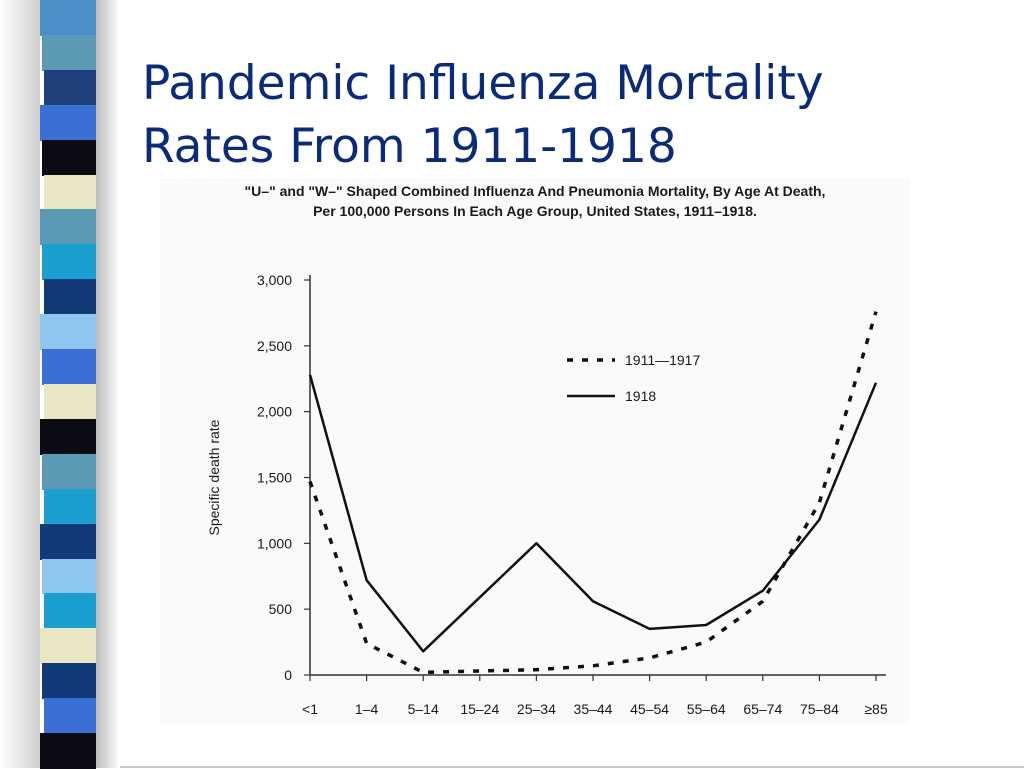  What do you see at coordinates (274, 412) in the screenshot?
I see `y-tick-label: 2,000` at bounding box center [274, 412].